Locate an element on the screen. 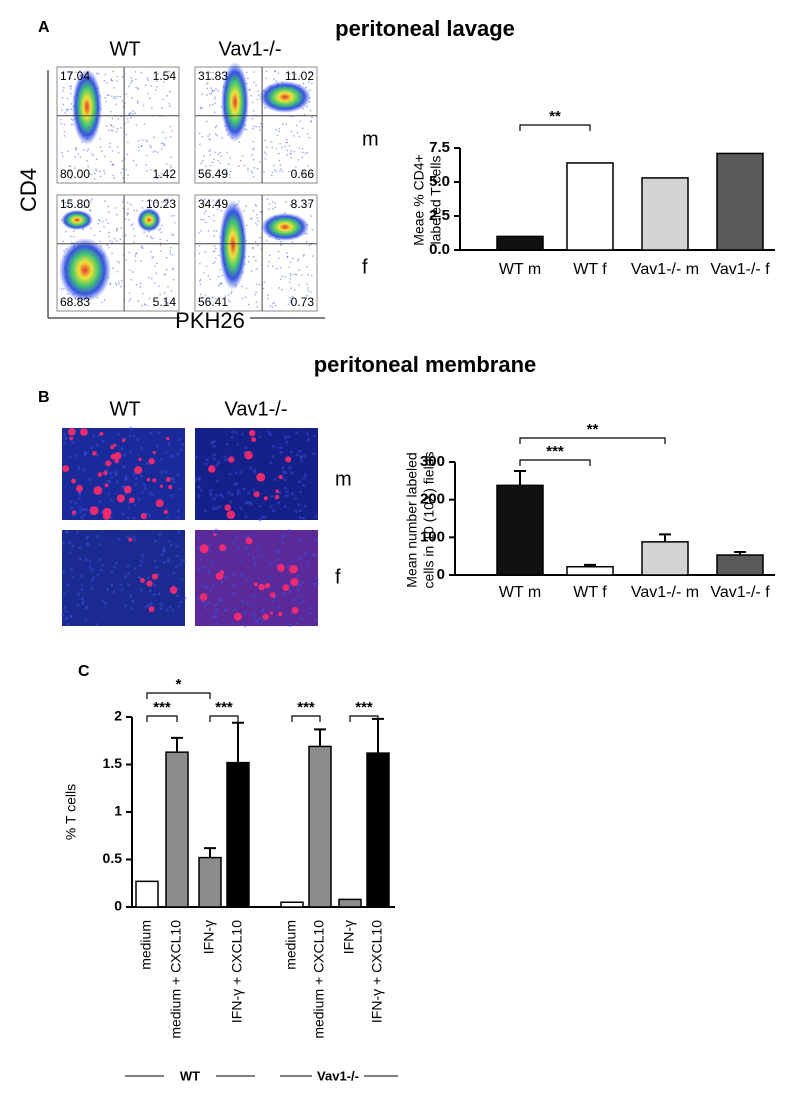 Image resolution: width=800 pixels, height=1102 pixels. quadrant-value: 80.00 is located at coordinates (75, 174).